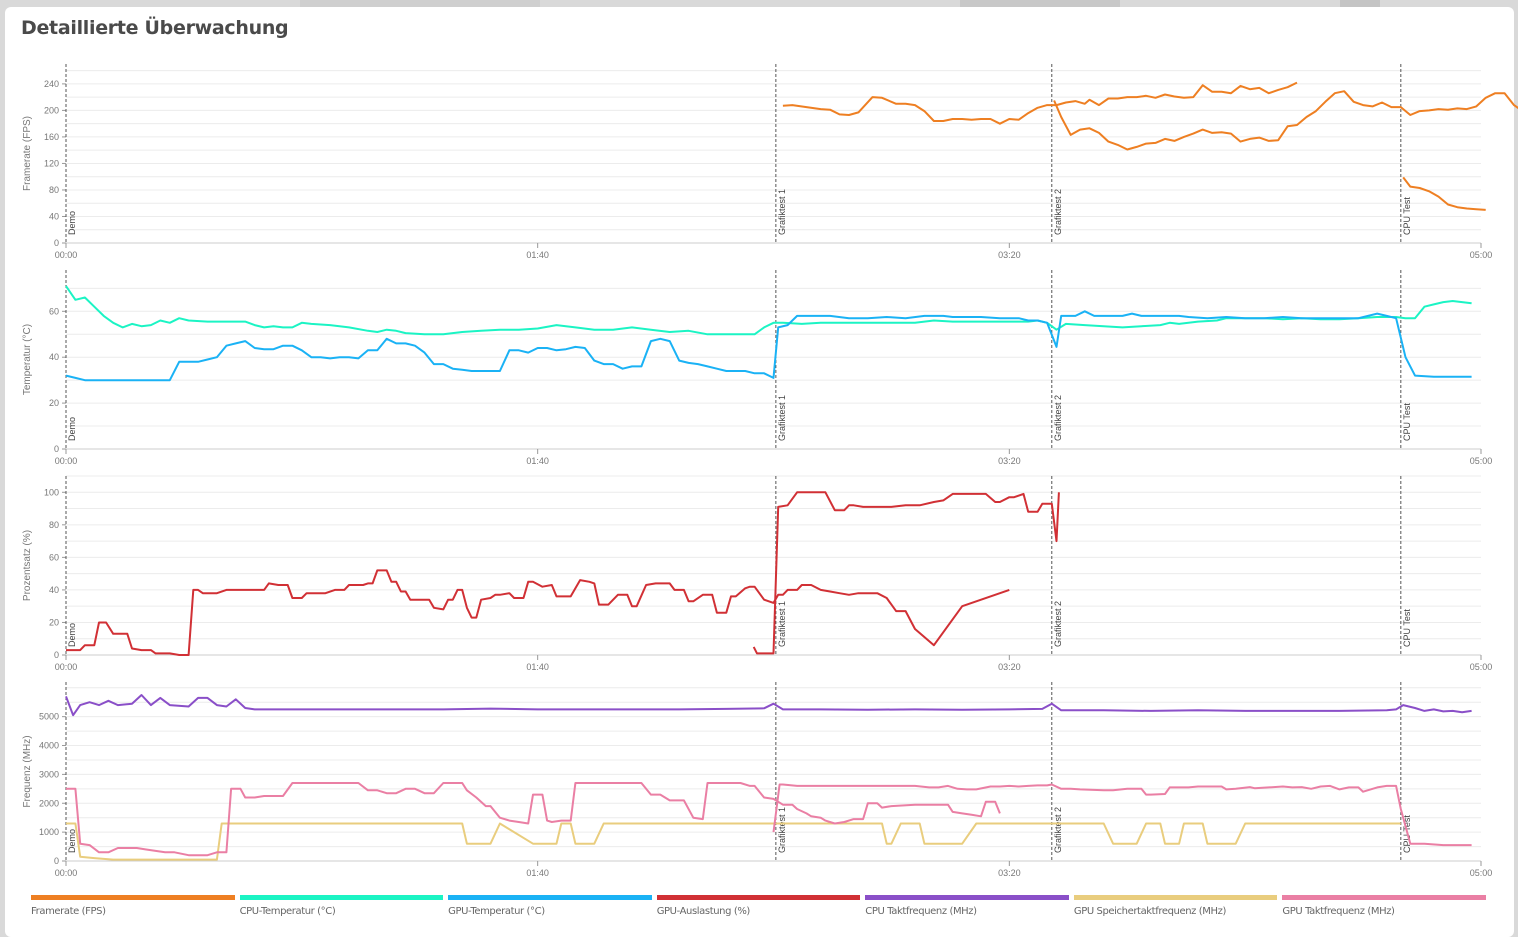 The height and width of the screenshot is (937, 1518). What do you see at coordinates (51, 137) in the screenshot?
I see `y-tick-label: 160` at bounding box center [51, 137].